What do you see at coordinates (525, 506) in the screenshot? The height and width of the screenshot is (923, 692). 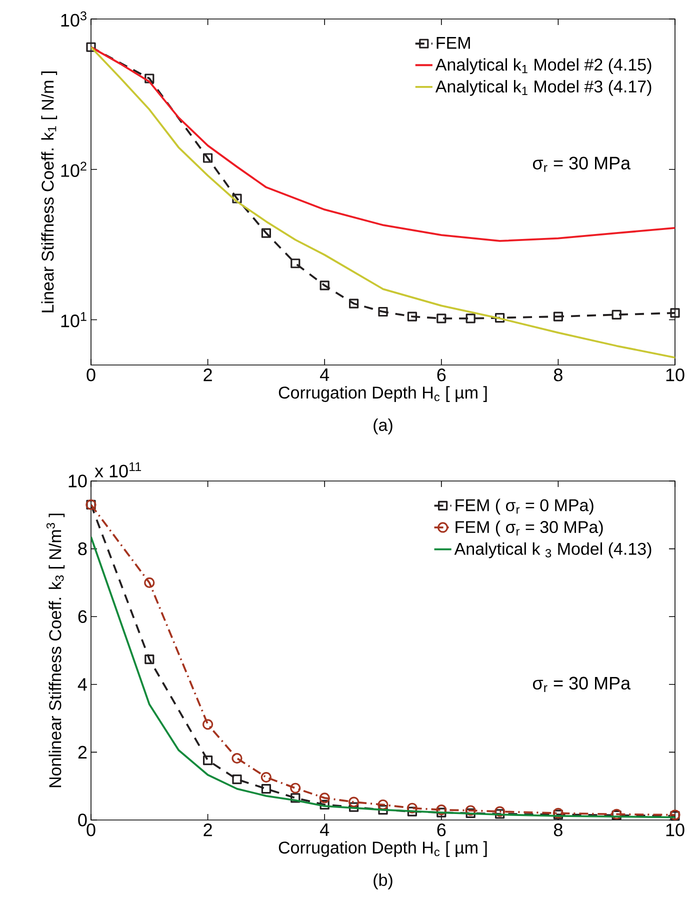 I see `legend-label: FEM ( σ$_{r}$ = 0 MPa)` at bounding box center [525, 506].